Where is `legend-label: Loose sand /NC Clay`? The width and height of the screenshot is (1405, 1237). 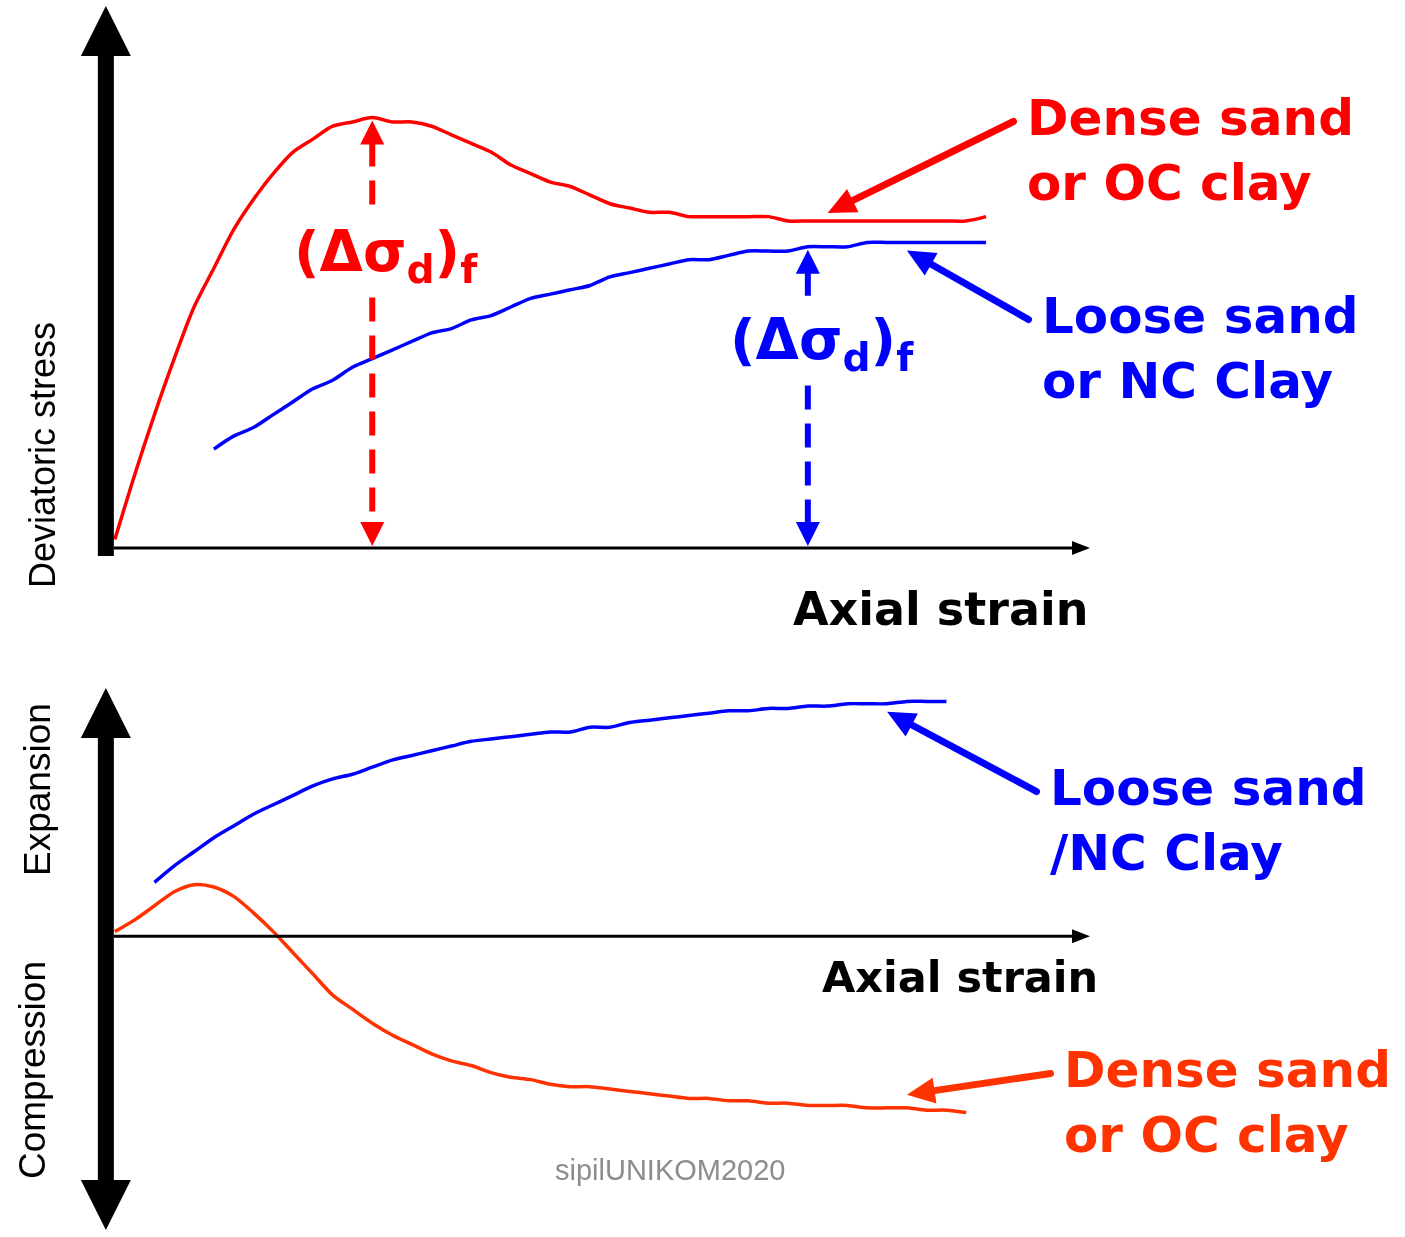
legend-label: Loose sand /NC Clay is located at coordinates (1208, 820).